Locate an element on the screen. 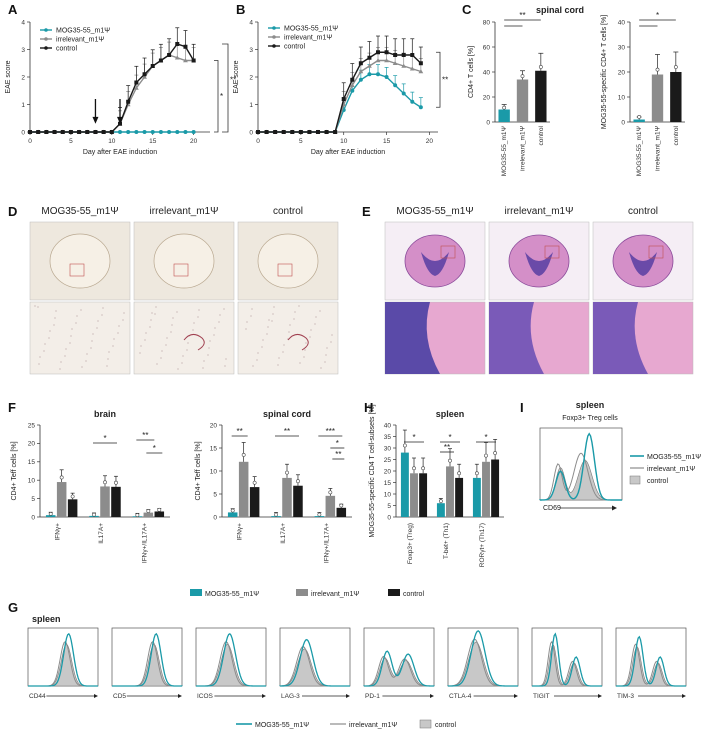  significance-bracket is located at coordinates (438, 79).